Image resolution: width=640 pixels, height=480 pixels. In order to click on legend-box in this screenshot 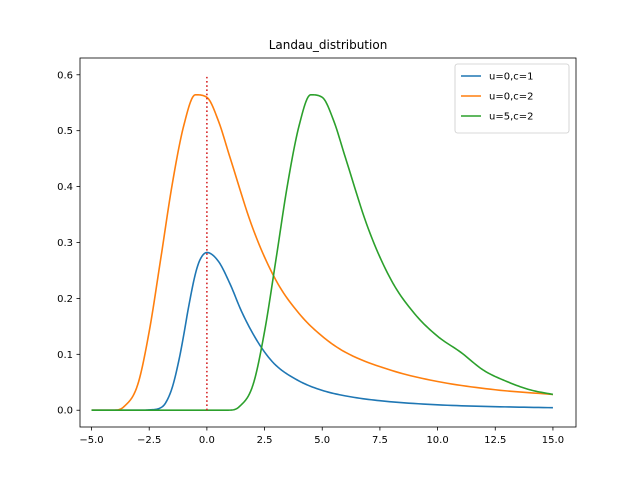, I will do `click(512, 98)`.